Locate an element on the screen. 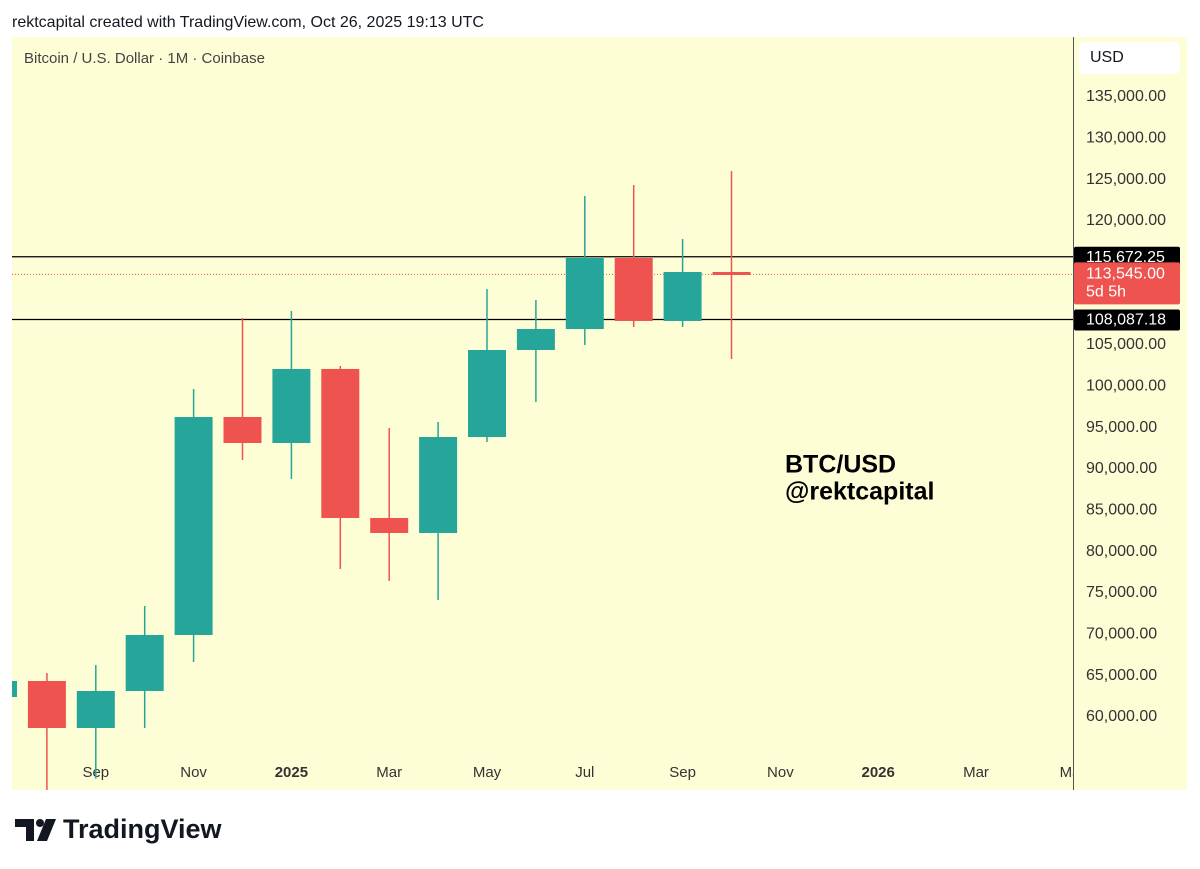  x-tick-label: 2025 is located at coordinates (291, 772).